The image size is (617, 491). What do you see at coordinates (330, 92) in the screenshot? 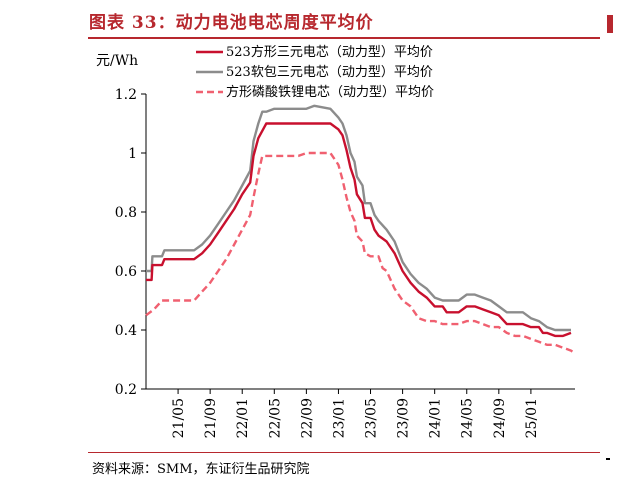
I see `legend-label-3: 方形磷酸铁锂电芯（动力型）平均价` at bounding box center [330, 92].